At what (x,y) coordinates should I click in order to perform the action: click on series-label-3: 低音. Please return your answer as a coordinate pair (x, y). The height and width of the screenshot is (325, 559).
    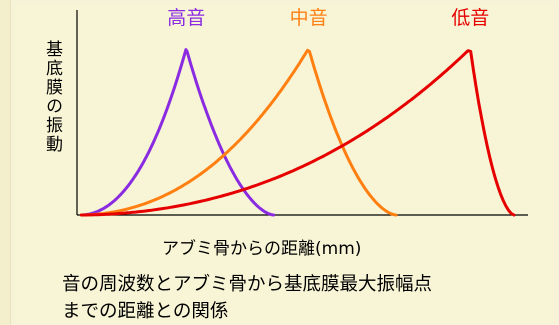
    Looking at the image, I should click on (470, 18).